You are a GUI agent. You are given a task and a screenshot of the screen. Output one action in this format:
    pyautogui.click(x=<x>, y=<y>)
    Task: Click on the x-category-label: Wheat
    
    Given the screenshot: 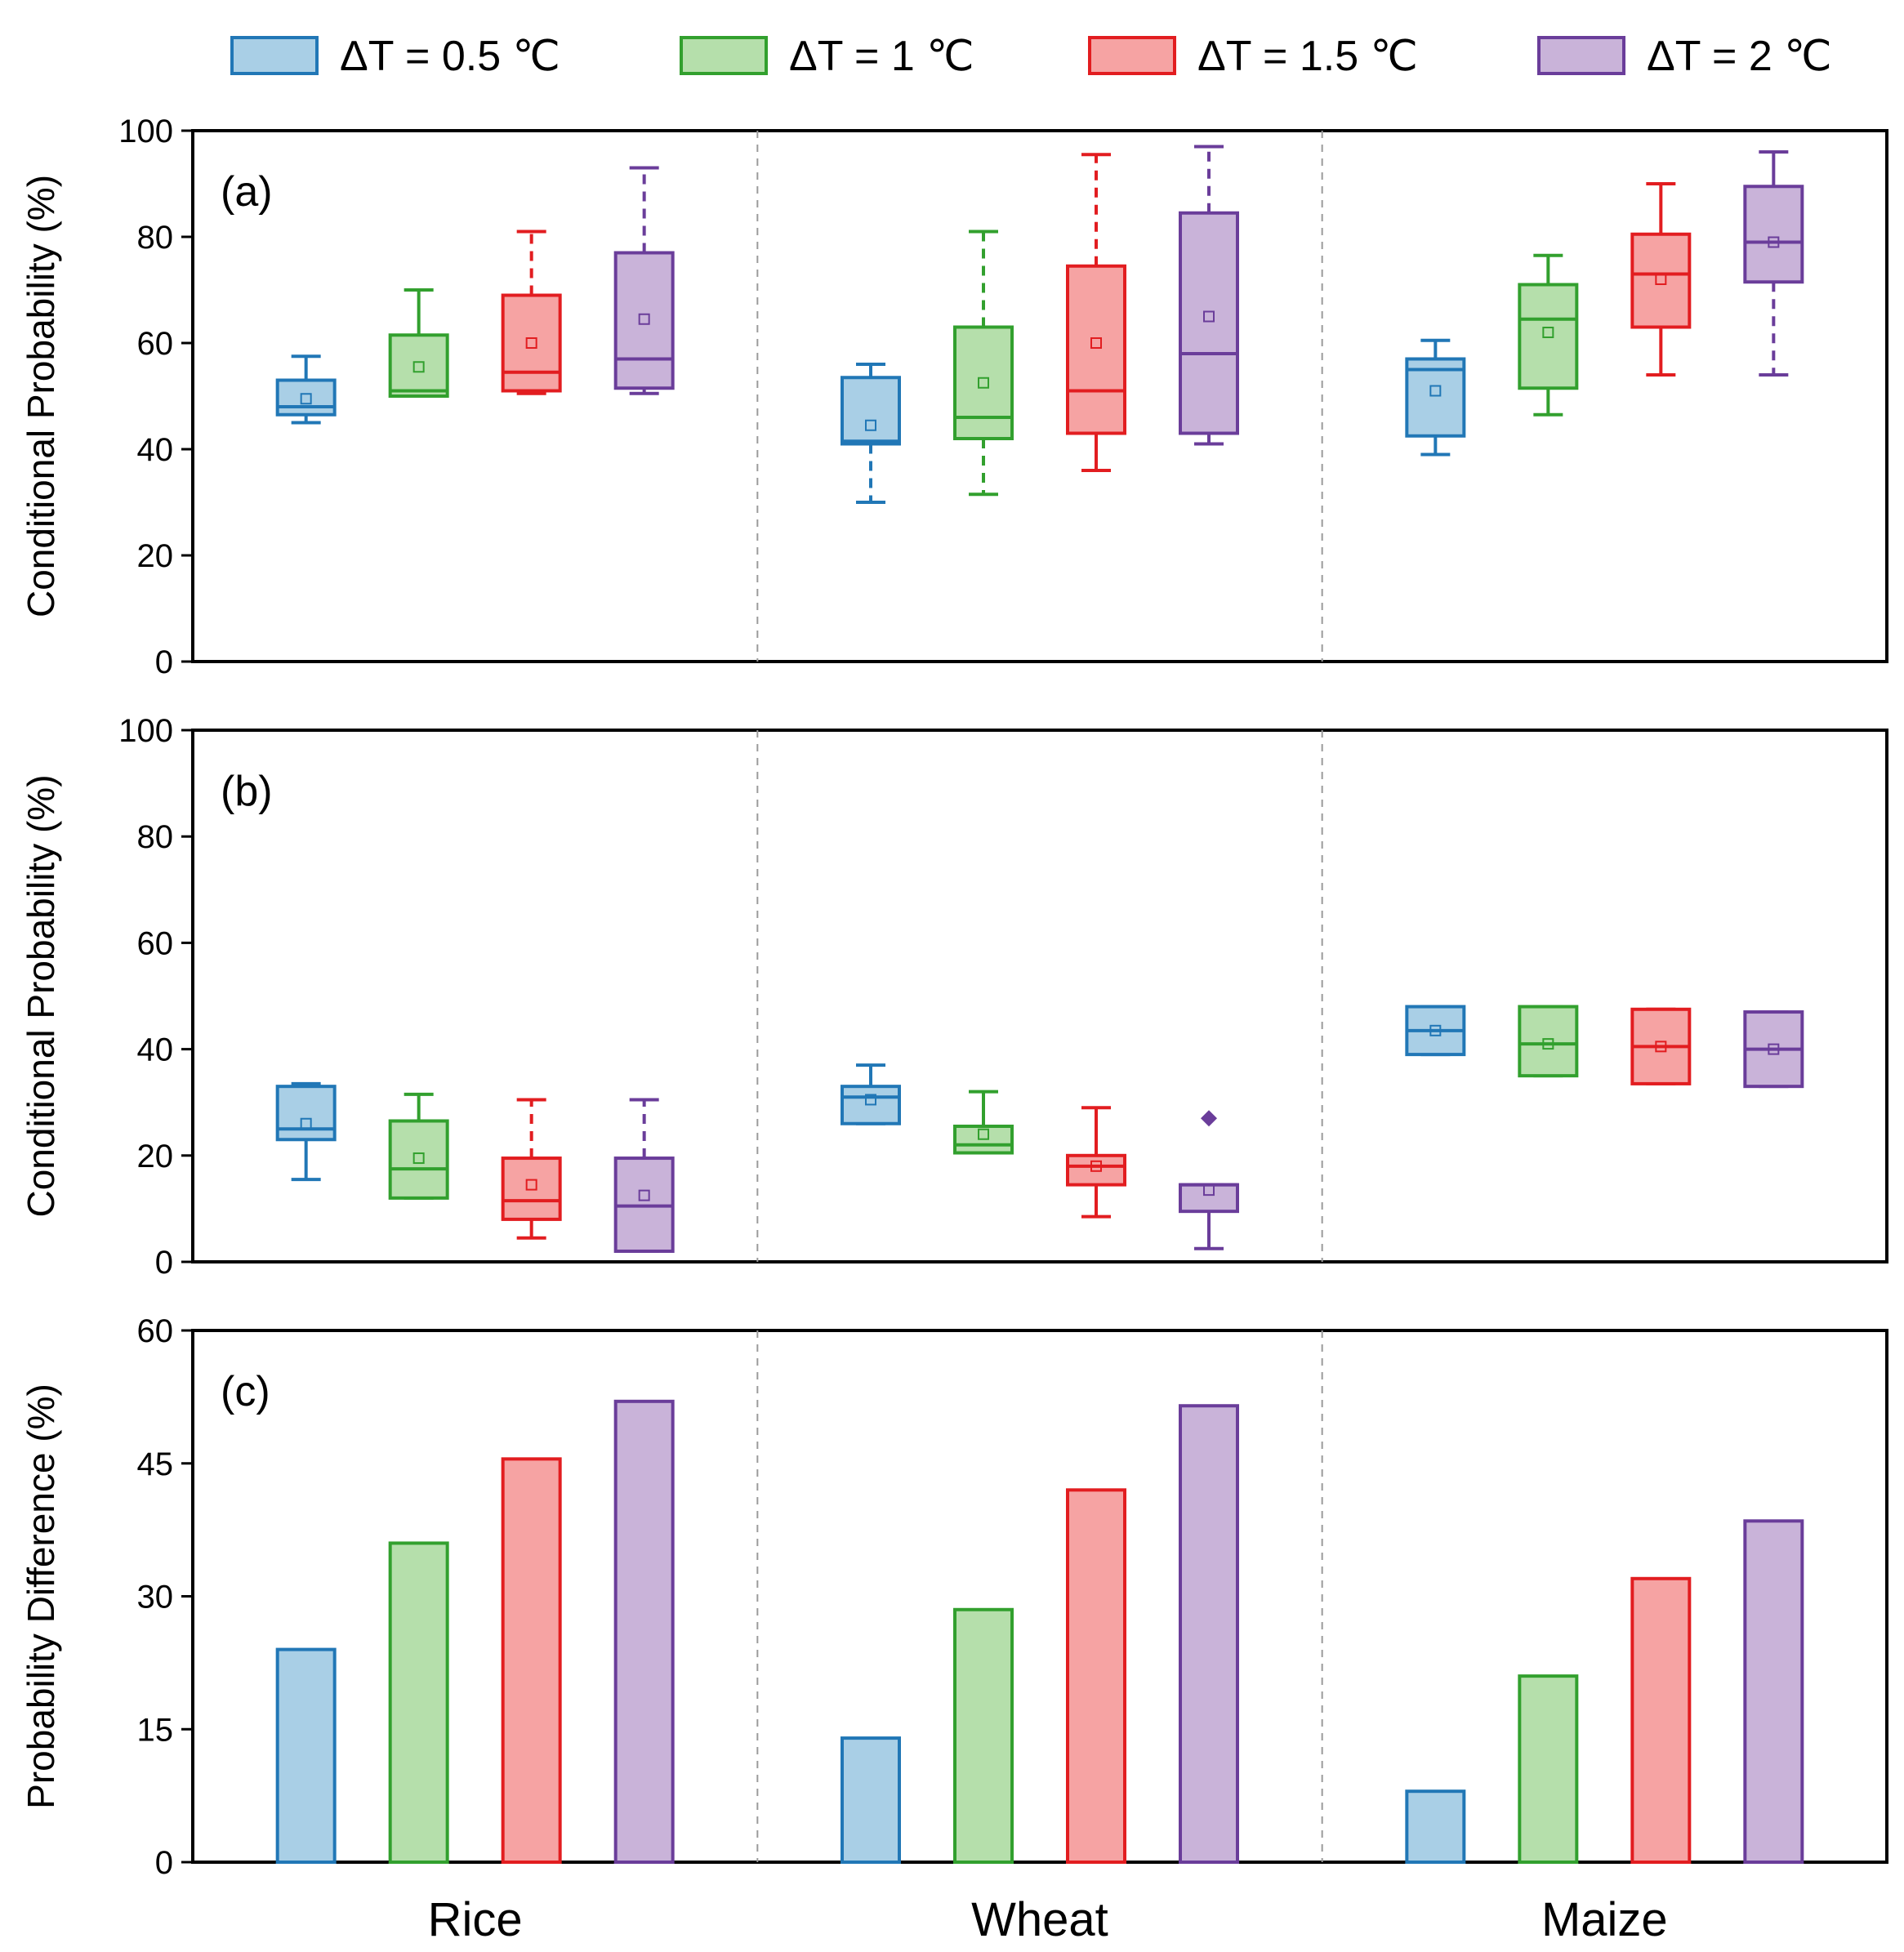 What is the action you would take?
    pyautogui.click(x=1040, y=1919)
    